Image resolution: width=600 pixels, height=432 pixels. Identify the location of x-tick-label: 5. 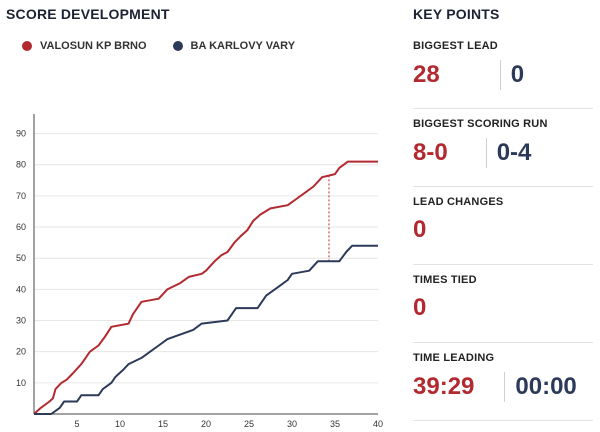
(76, 424).